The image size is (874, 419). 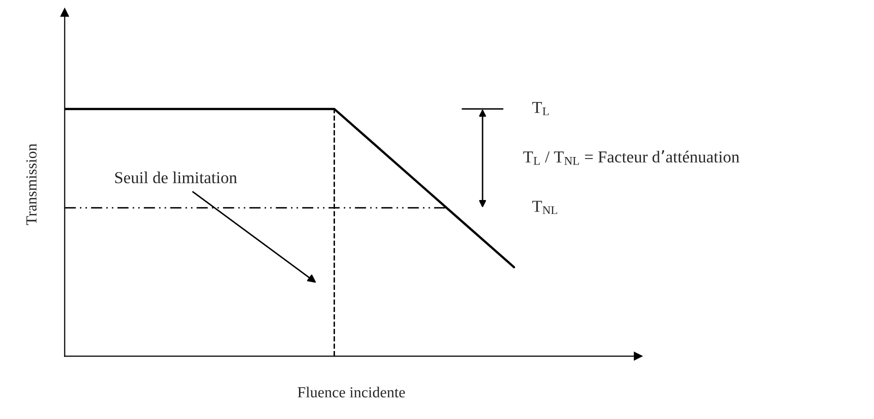 What do you see at coordinates (540, 109) in the screenshot?
I see `annotation: T$_{L}$` at bounding box center [540, 109].